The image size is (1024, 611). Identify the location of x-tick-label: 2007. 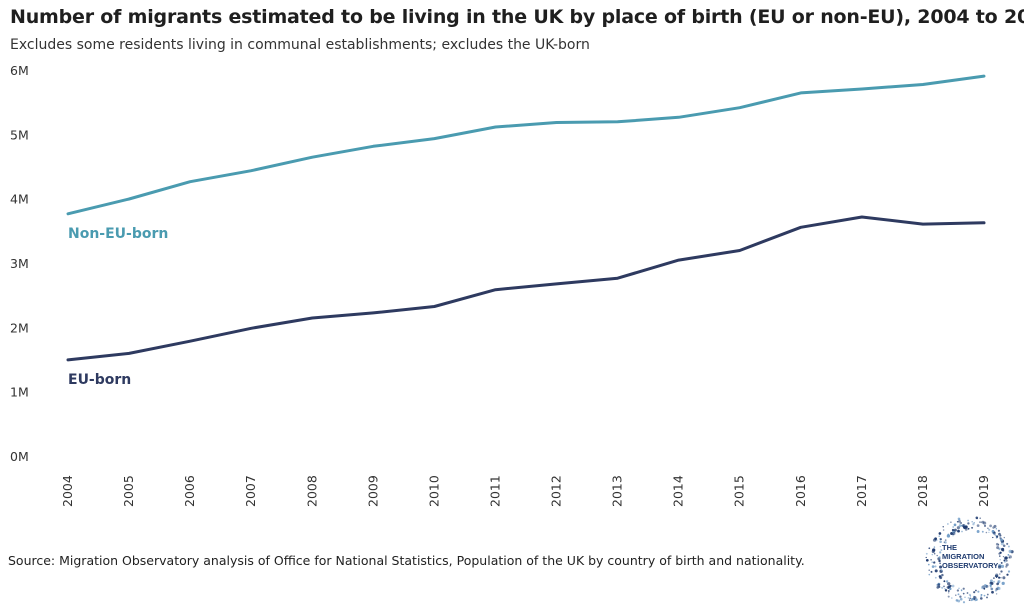
(250, 491).